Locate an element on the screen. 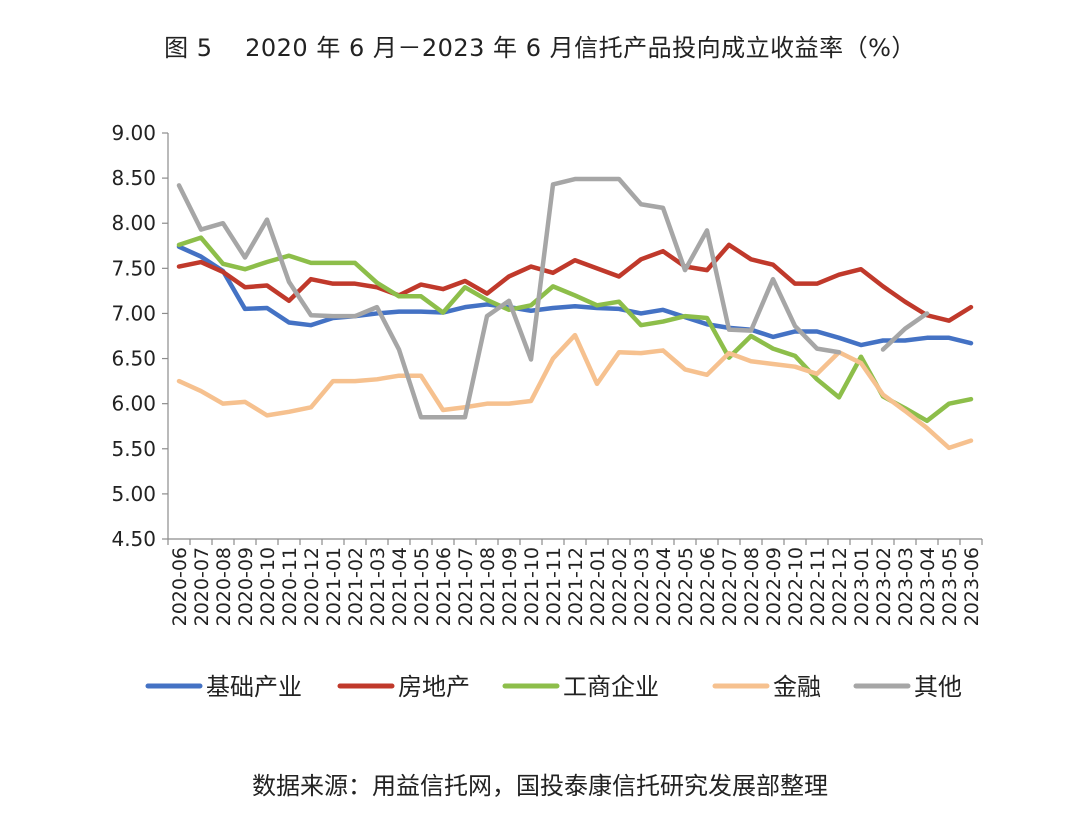 The width and height of the screenshot is (1080, 824). y-axis: 4.50 5.00 5.50 6.00 6.50 7.00 7.50 8.00 8.50 9.00 is located at coordinates (140, 336).